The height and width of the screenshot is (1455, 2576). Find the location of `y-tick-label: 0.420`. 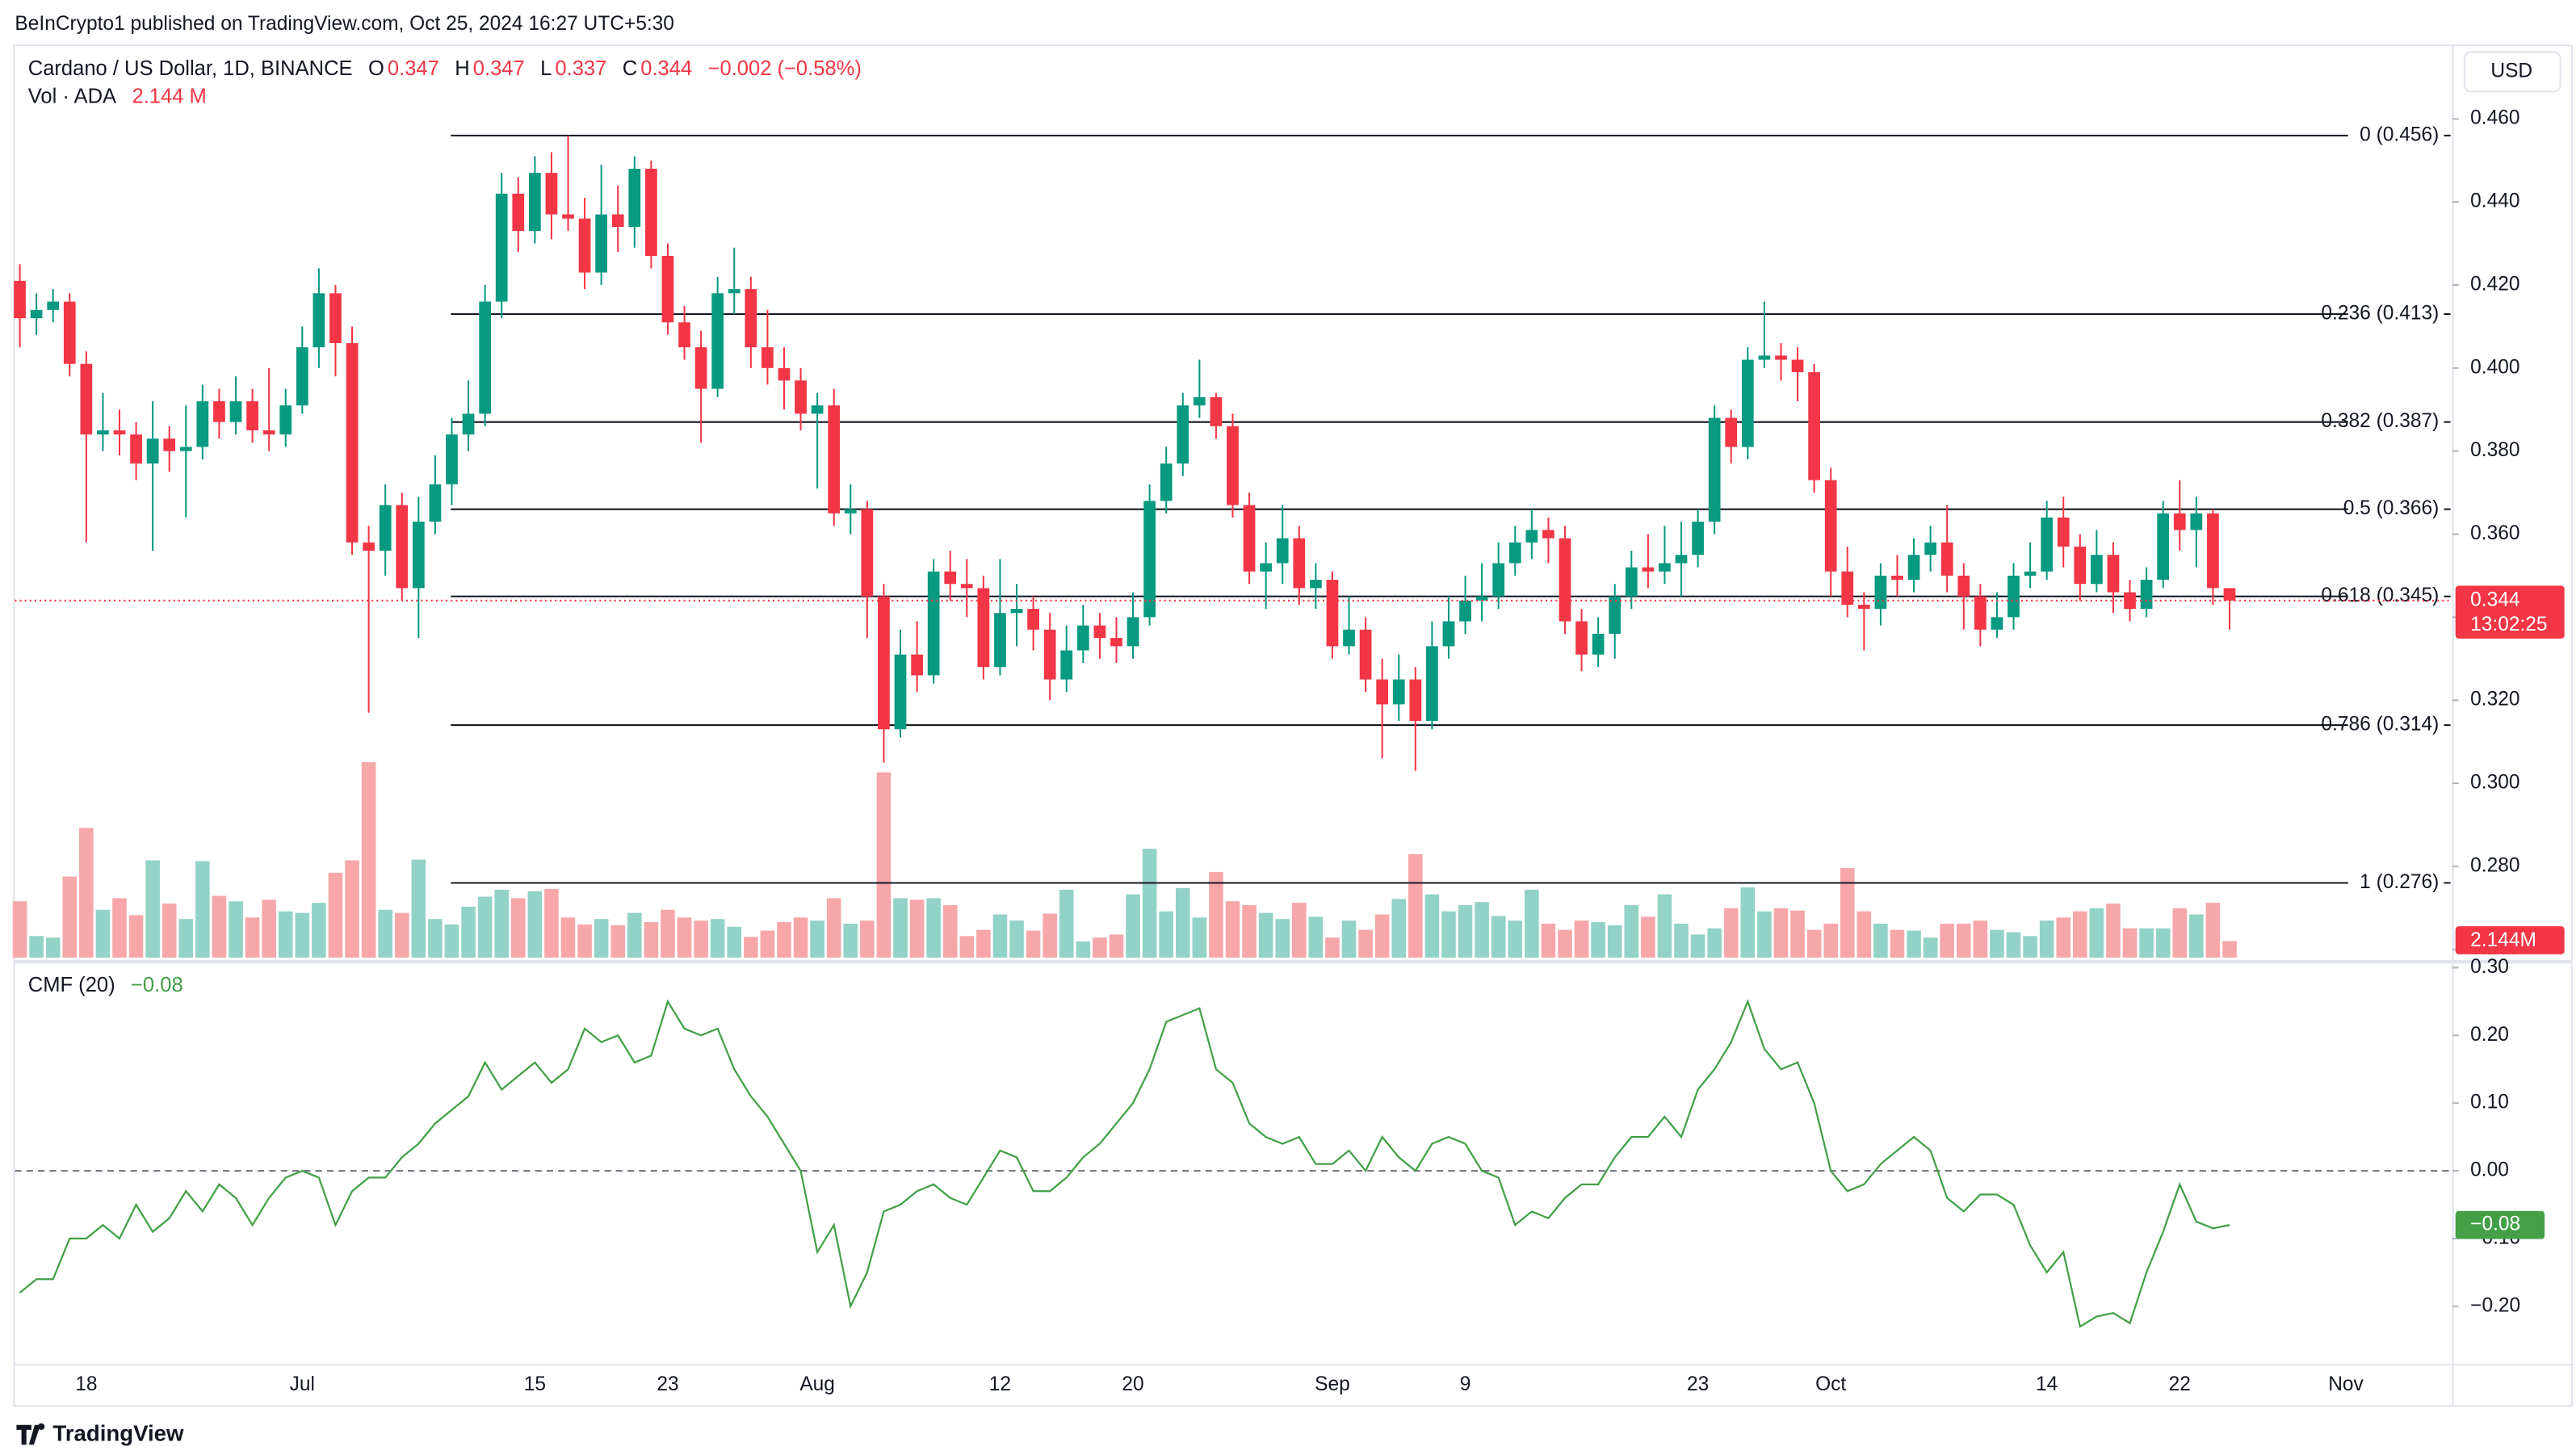

y-tick-label: 0.420 is located at coordinates (2494, 284).